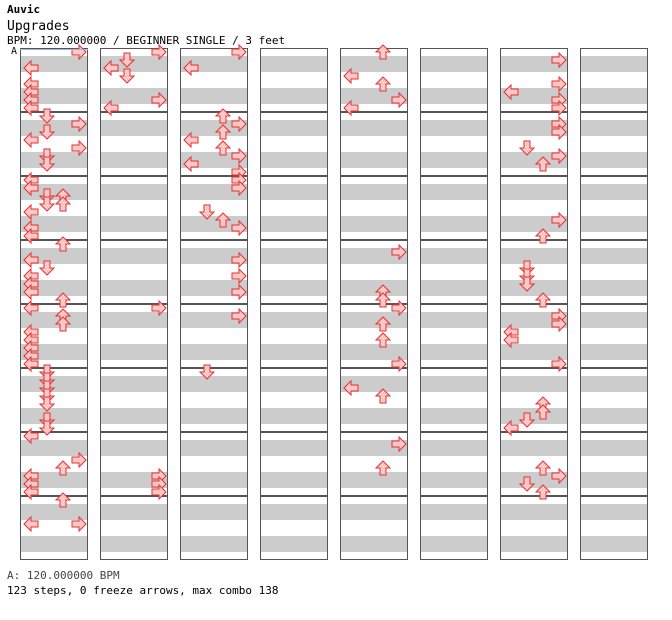 This screenshot has width=672, height=620. Describe the element at coordinates (54, 49) in the screenshot. I see `bpm-marker-line` at that location.